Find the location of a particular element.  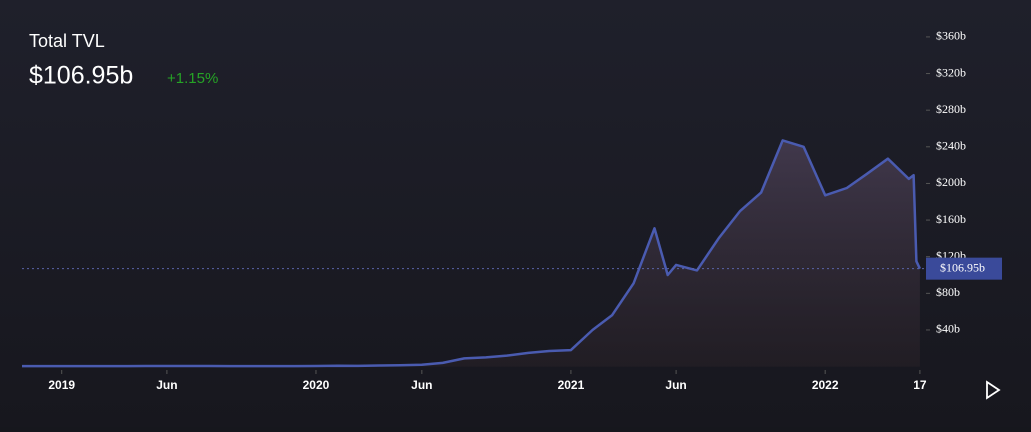

x-tick-label: 2019 is located at coordinates (61, 385).